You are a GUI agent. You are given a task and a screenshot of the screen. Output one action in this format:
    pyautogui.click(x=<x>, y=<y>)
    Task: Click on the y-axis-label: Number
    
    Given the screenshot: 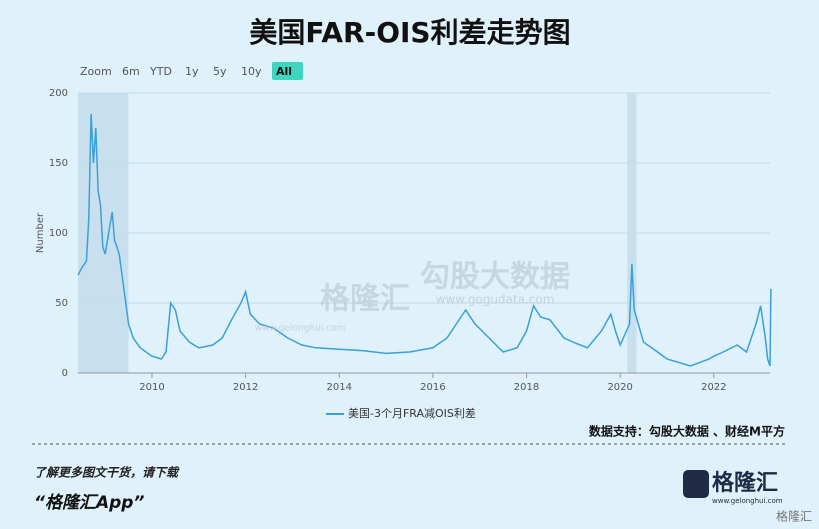 What is the action you would take?
    pyautogui.click(x=40, y=232)
    